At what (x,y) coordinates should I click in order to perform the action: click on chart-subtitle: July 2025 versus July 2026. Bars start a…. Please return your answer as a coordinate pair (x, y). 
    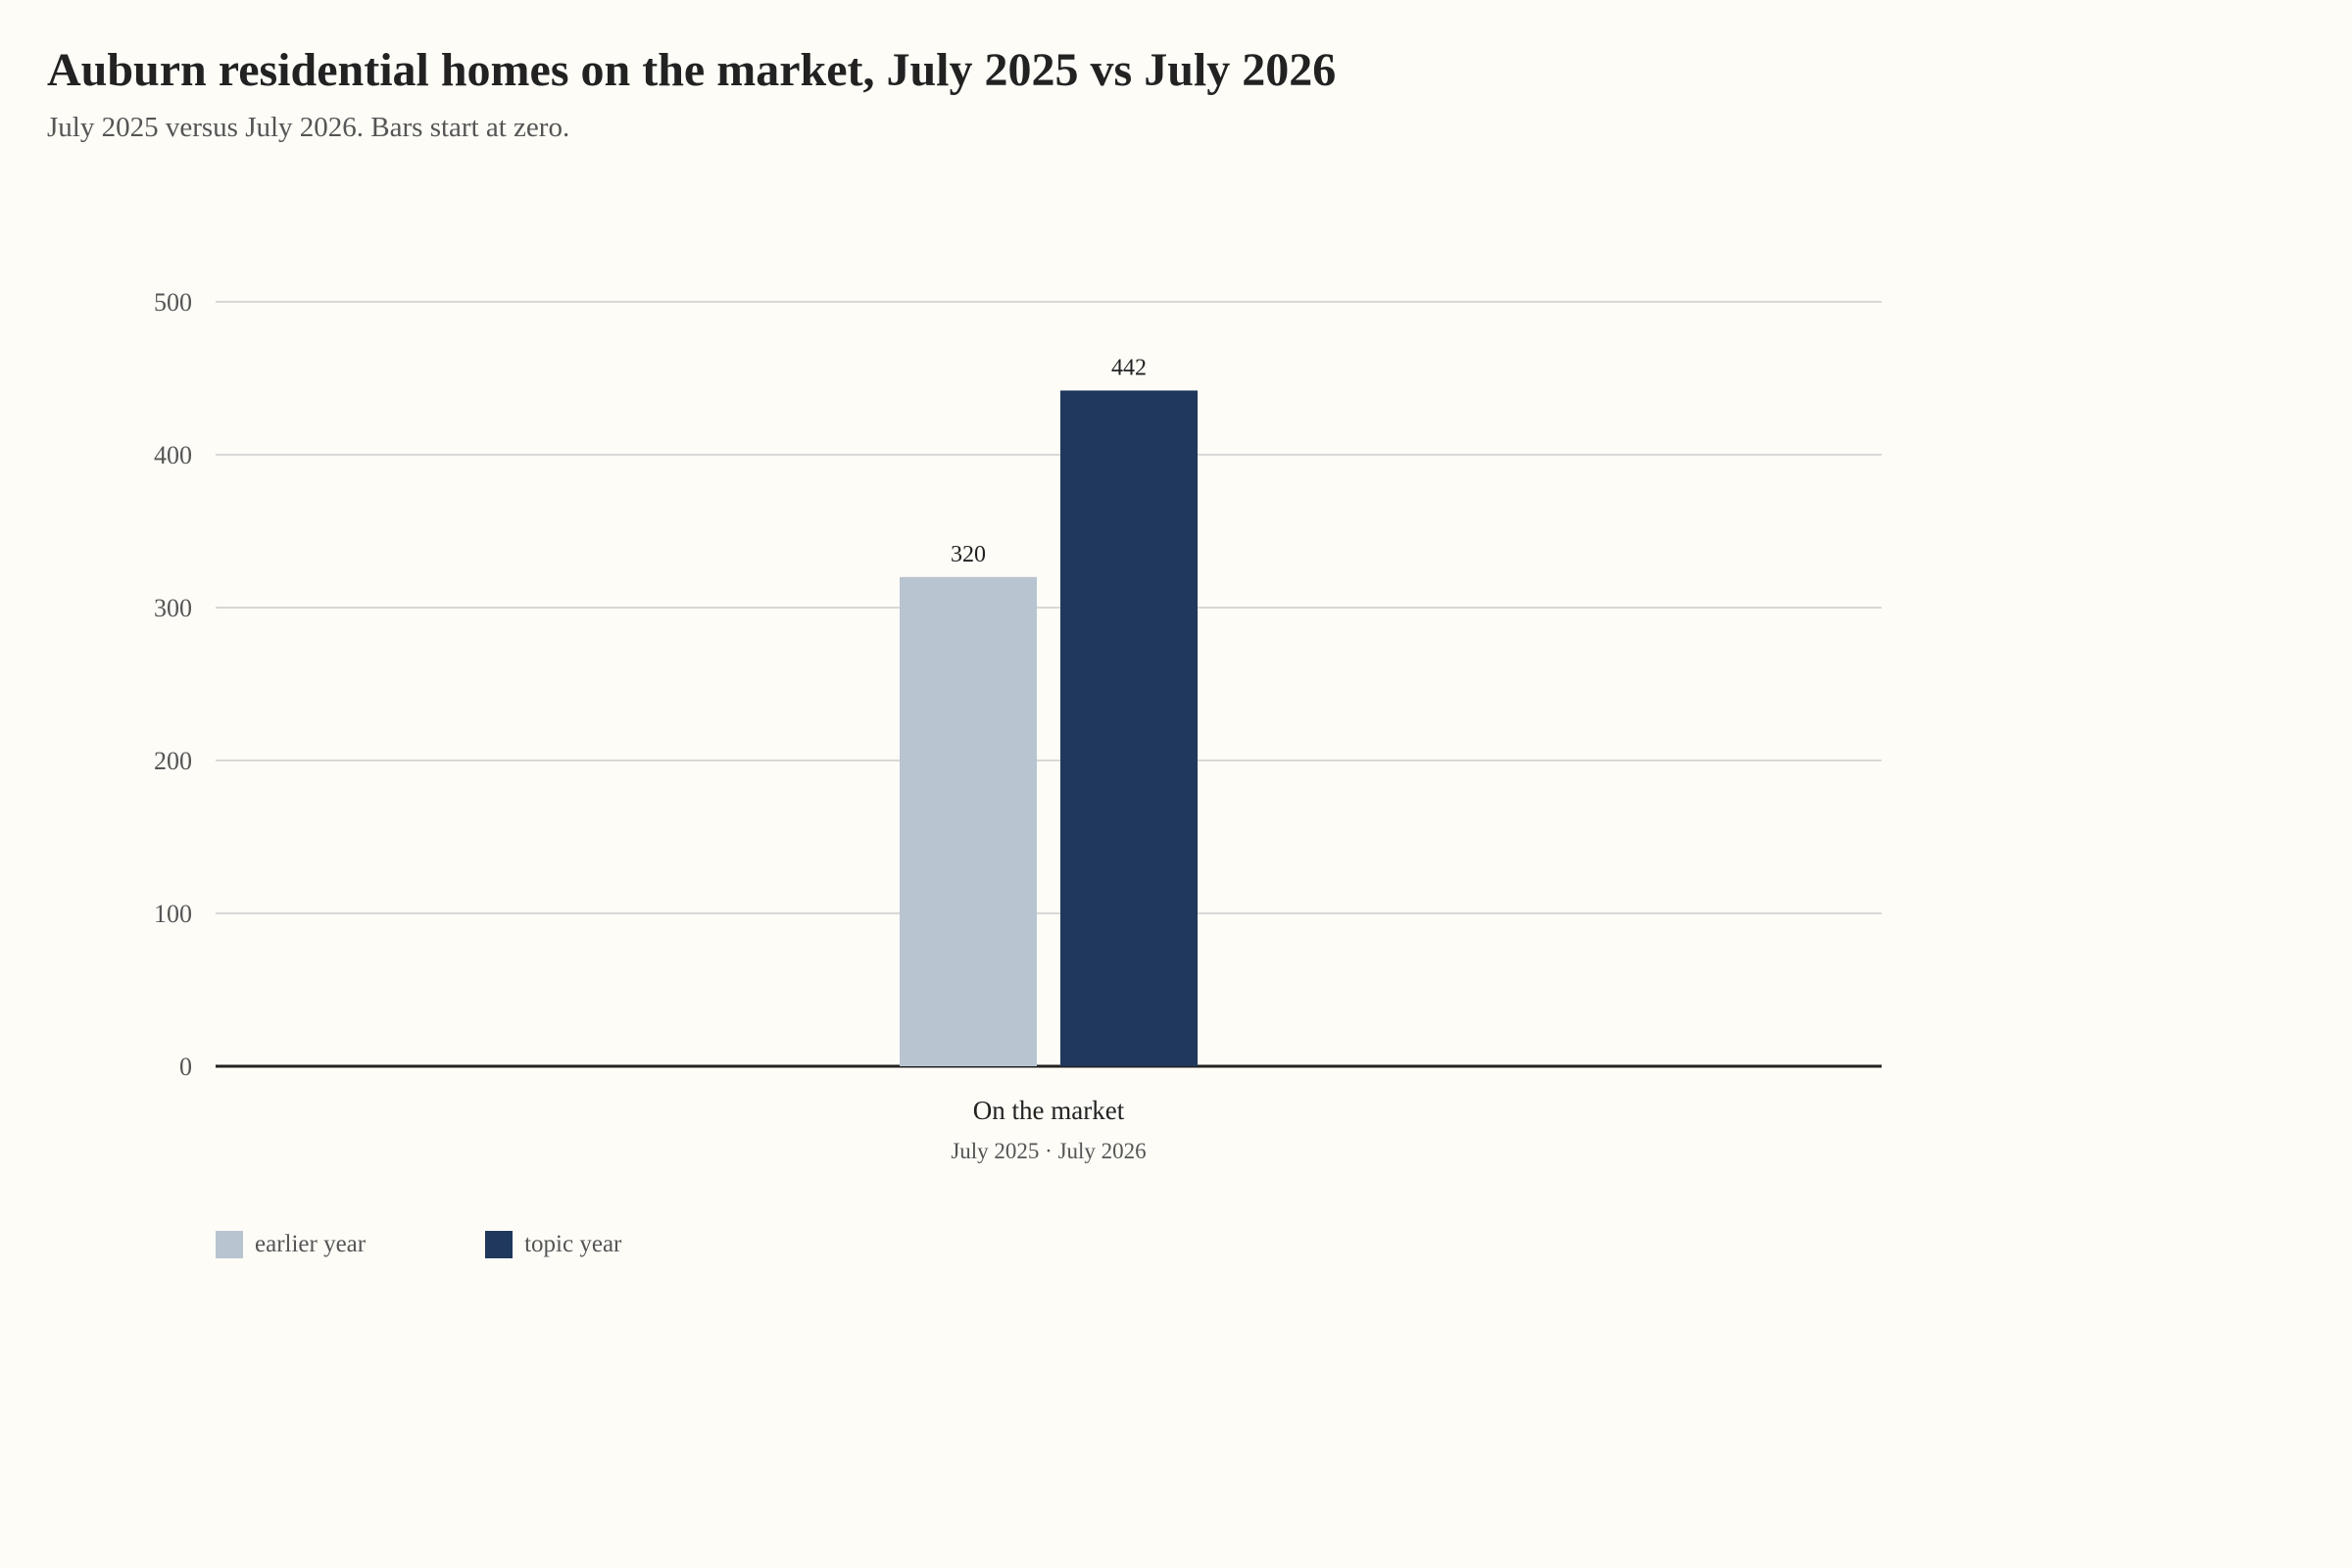
    Looking at the image, I should click on (308, 127).